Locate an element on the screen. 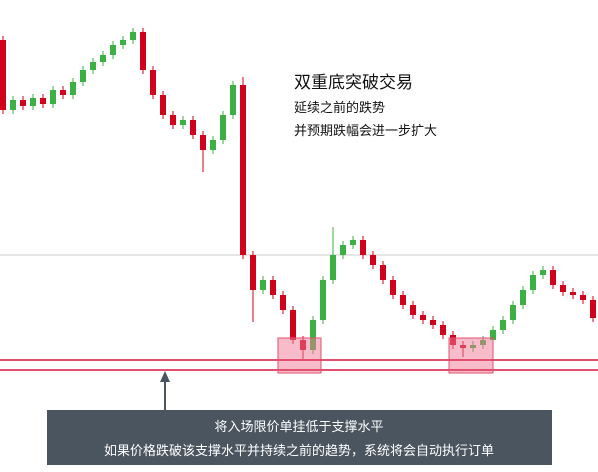 This screenshot has height=472, width=598. annotation: 将入场限价单挂低于支撑水平 is located at coordinates (298, 427).